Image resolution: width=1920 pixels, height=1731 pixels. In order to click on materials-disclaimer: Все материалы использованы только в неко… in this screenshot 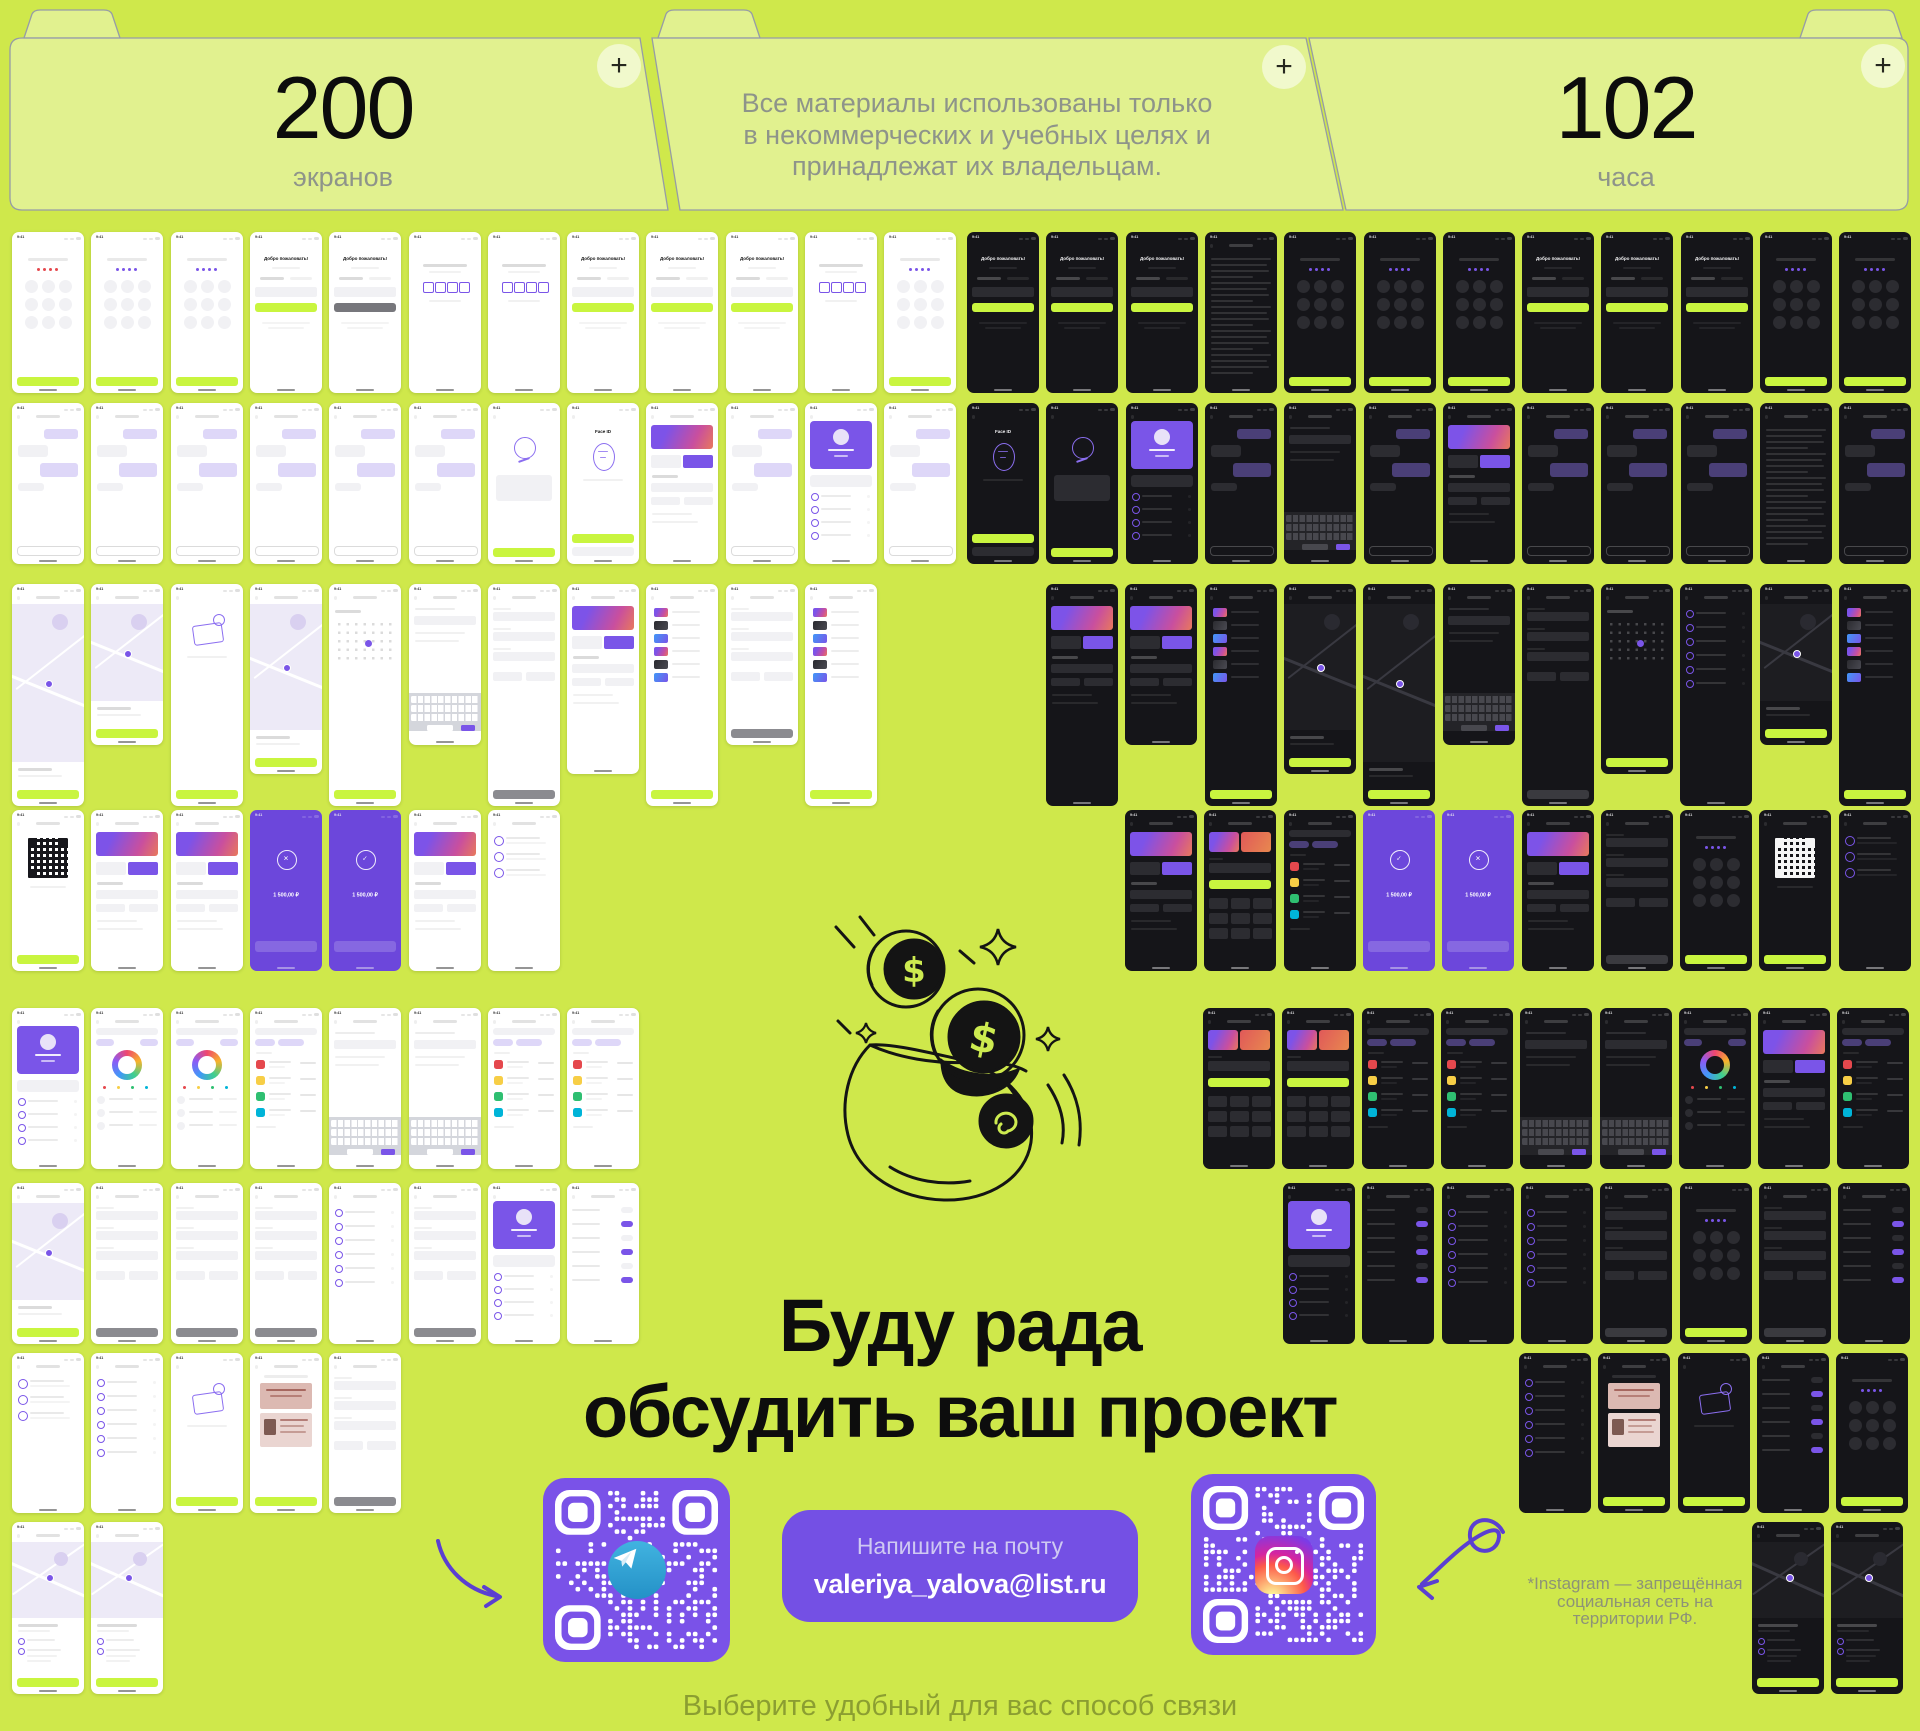, I will do `click(977, 135)`.